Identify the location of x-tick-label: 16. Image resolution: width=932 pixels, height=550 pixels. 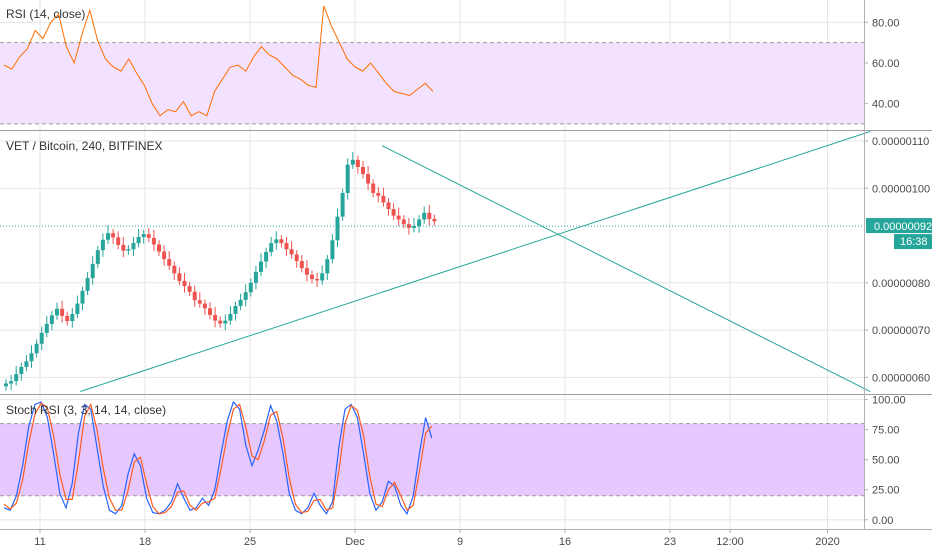
(565, 542).